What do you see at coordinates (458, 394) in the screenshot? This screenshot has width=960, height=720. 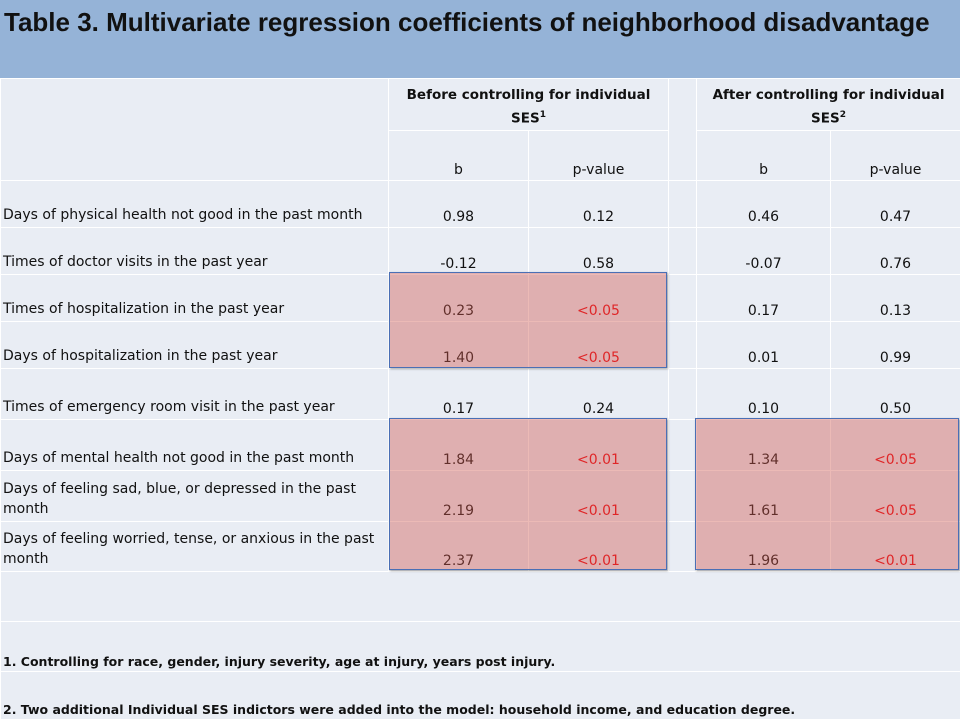 I see `b-before-cell: 0.17` at bounding box center [458, 394].